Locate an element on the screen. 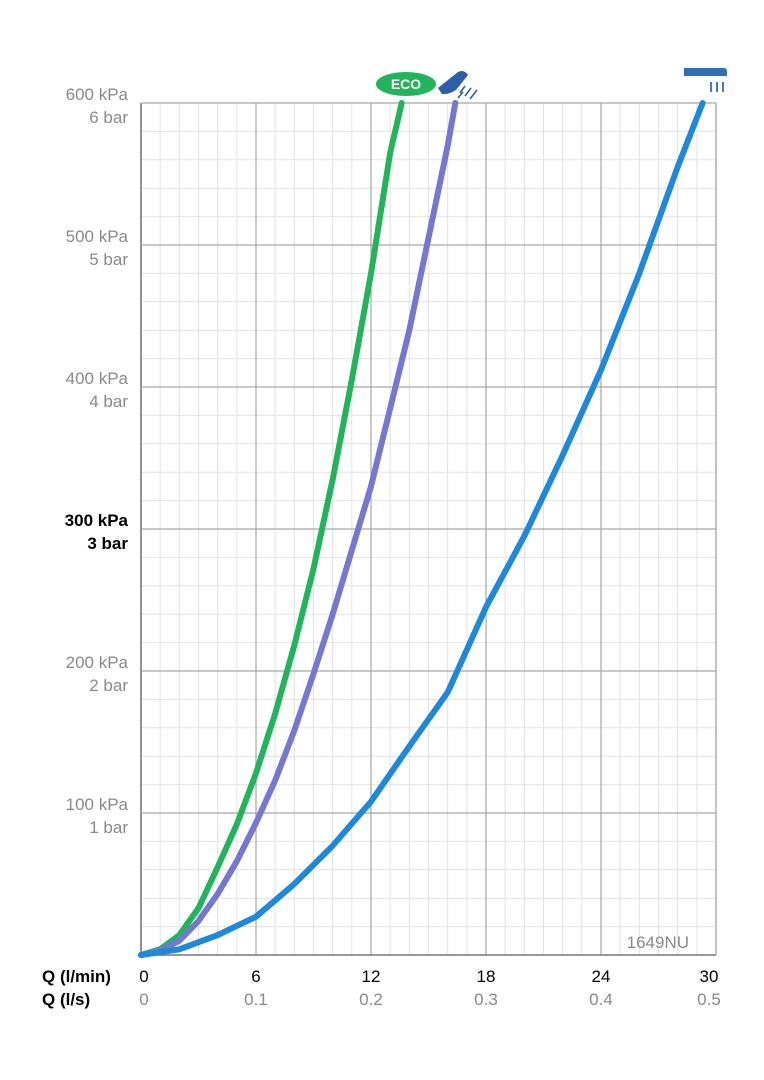 This screenshot has height=1080, width=764. x-tick-label-lmin: 12 is located at coordinates (371, 976).